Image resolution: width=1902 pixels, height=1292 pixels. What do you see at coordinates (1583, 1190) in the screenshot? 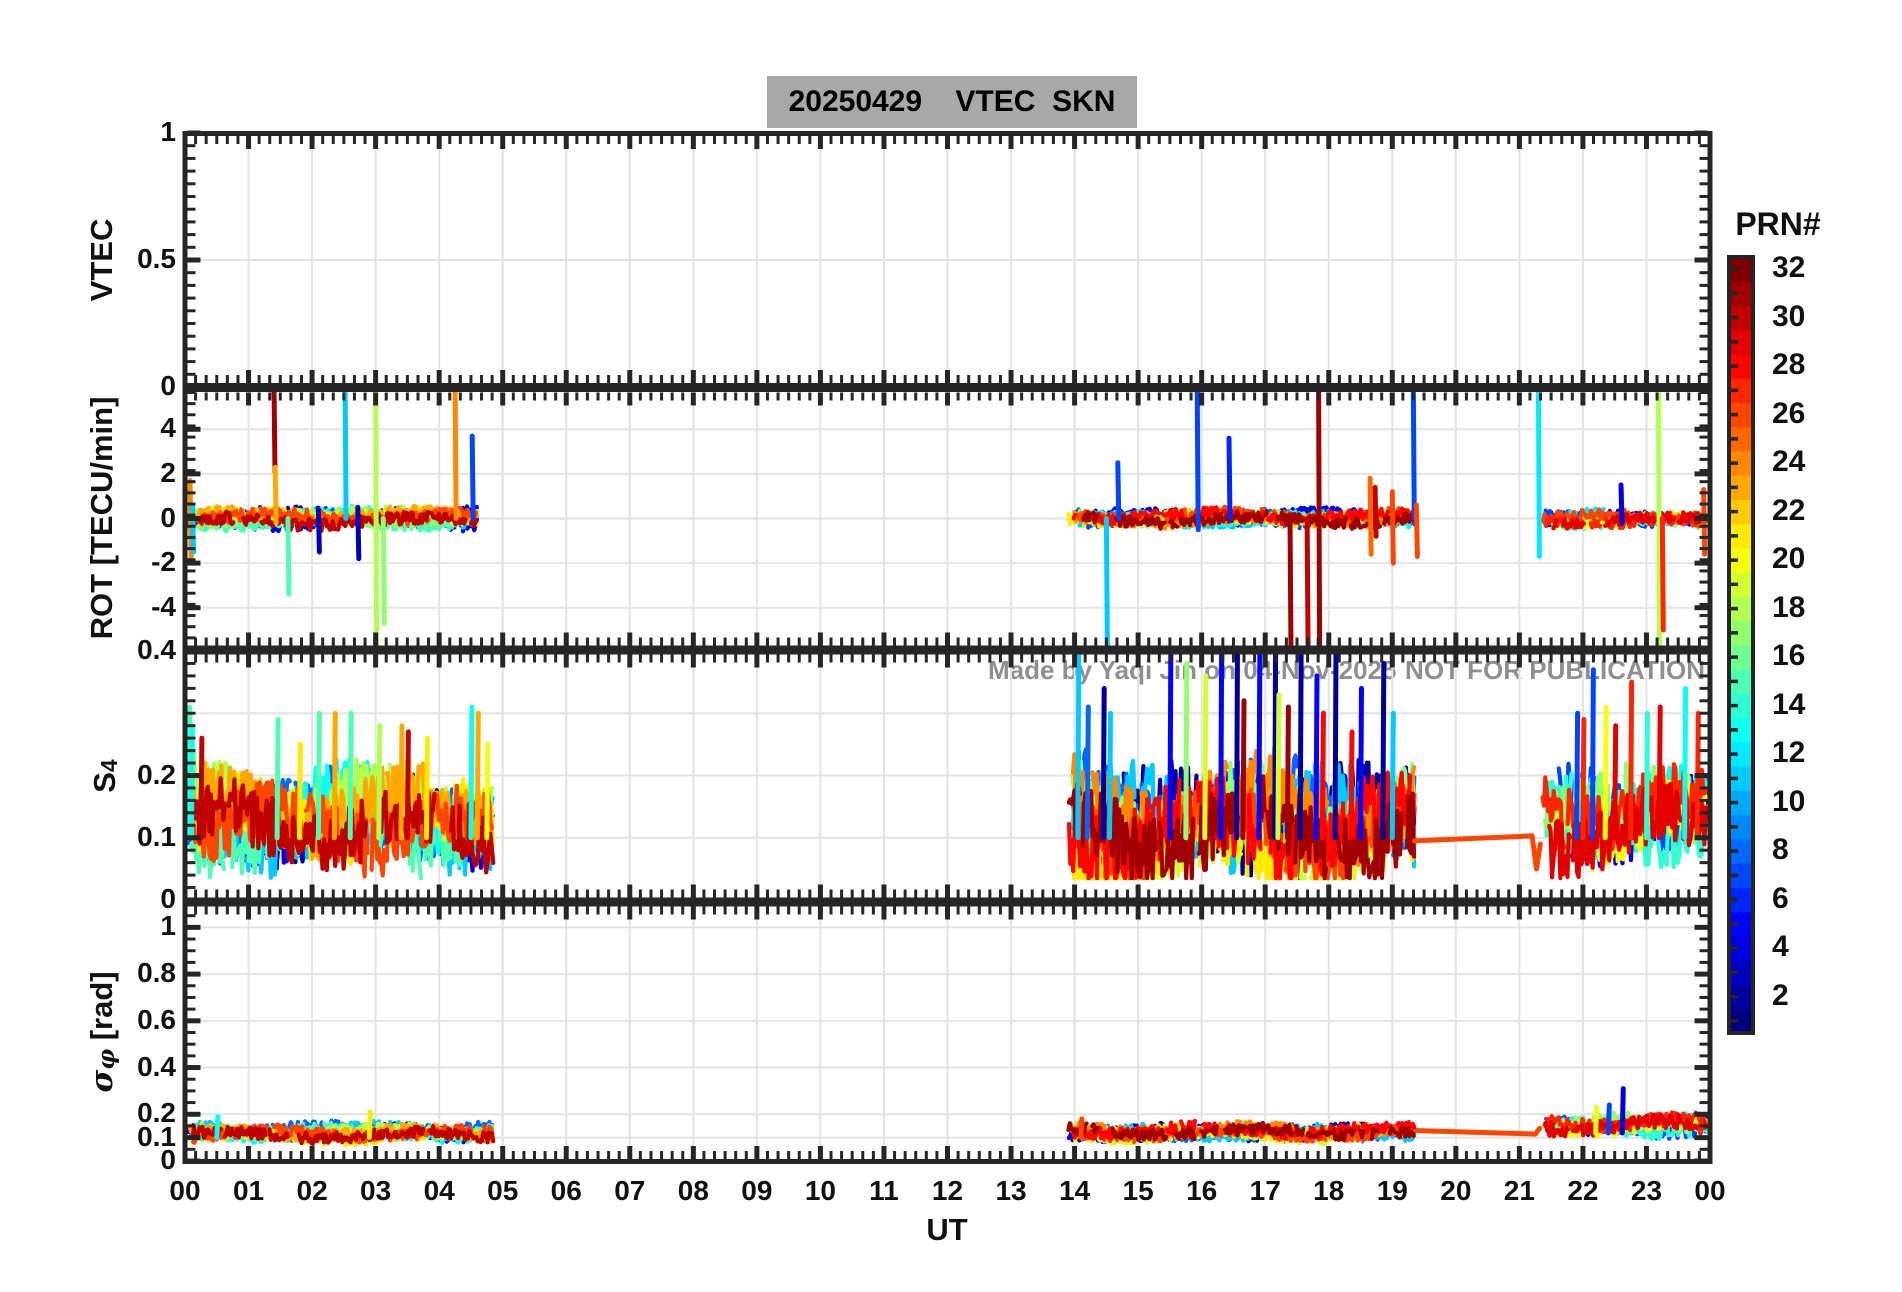
I see `x-tick-label: 22` at bounding box center [1583, 1190].